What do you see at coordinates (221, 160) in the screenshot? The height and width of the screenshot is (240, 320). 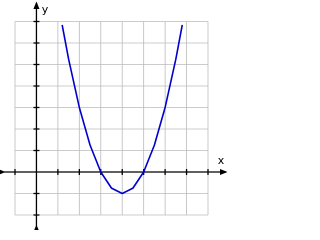 I see `x-axis-label: x` at bounding box center [221, 160].